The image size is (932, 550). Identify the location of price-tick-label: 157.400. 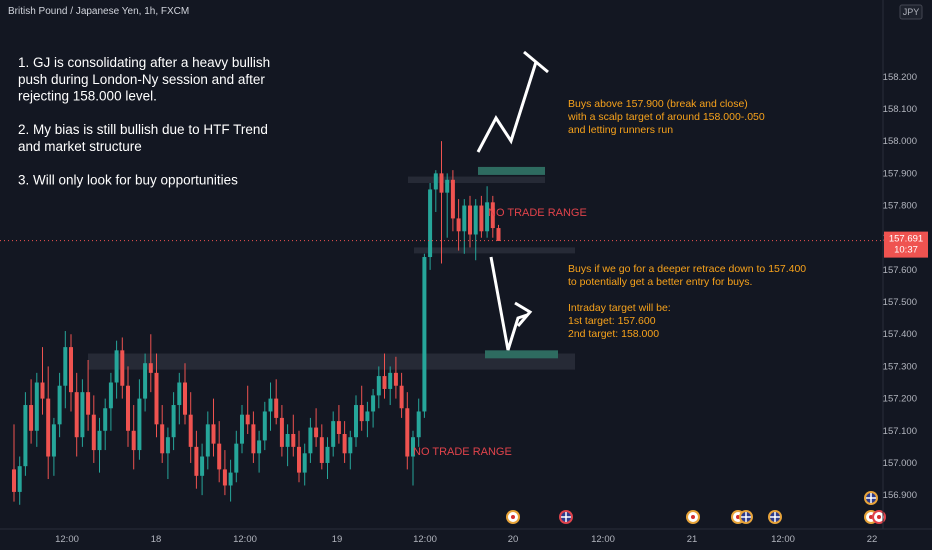
(900, 334).